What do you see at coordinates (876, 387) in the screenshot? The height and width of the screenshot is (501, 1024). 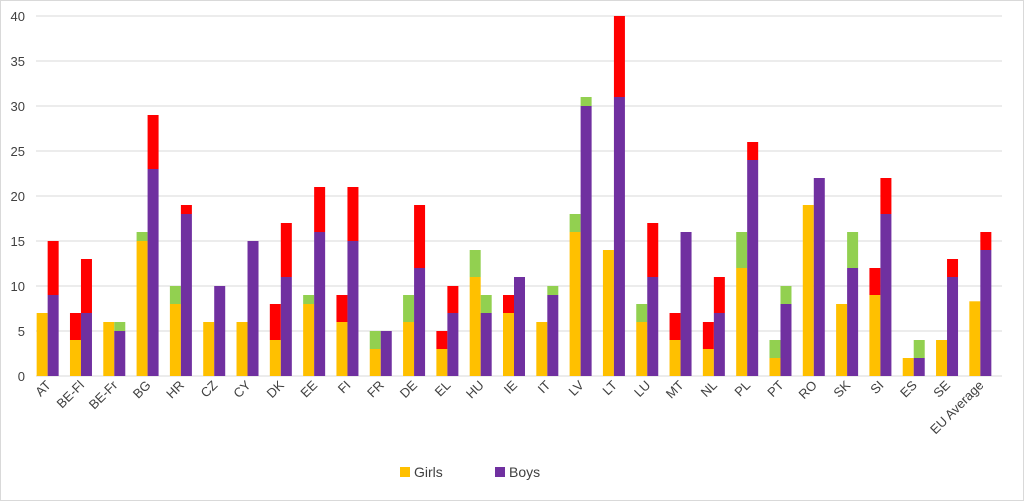 I see `x-tick-label: SI` at bounding box center [876, 387].